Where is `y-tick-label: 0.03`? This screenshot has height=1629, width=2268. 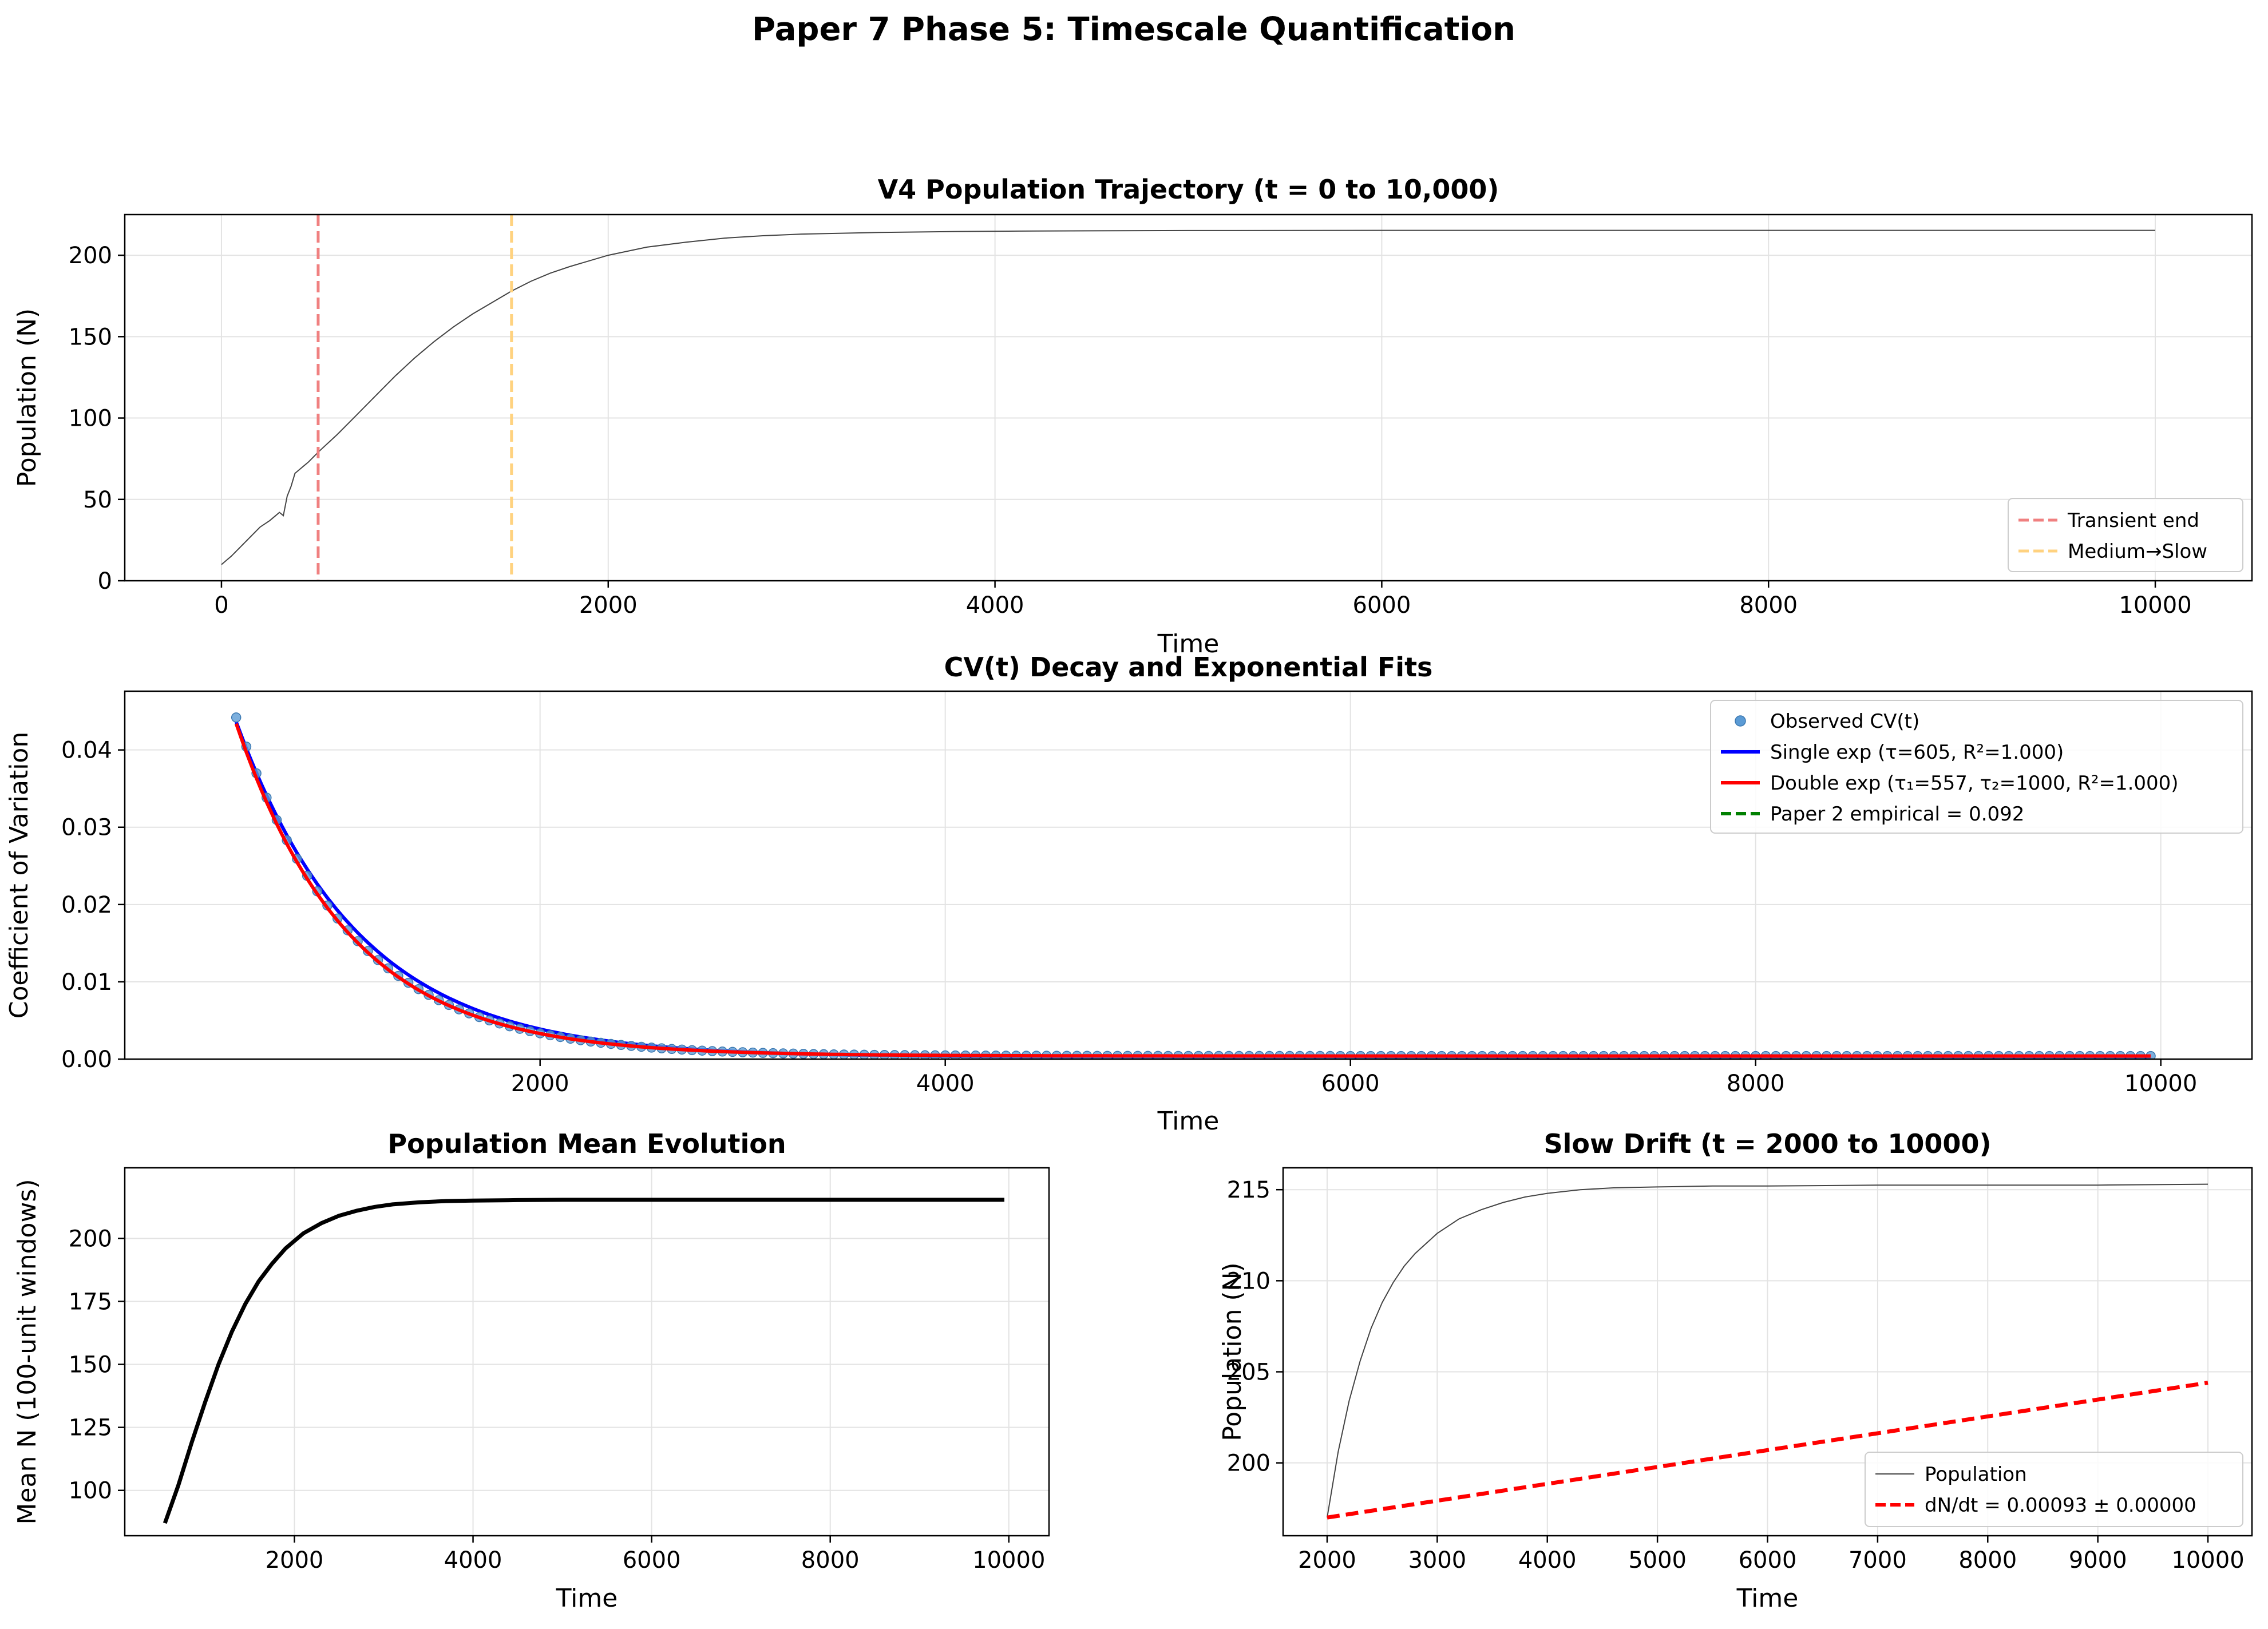 y-tick-label: 0.03 is located at coordinates (86, 828).